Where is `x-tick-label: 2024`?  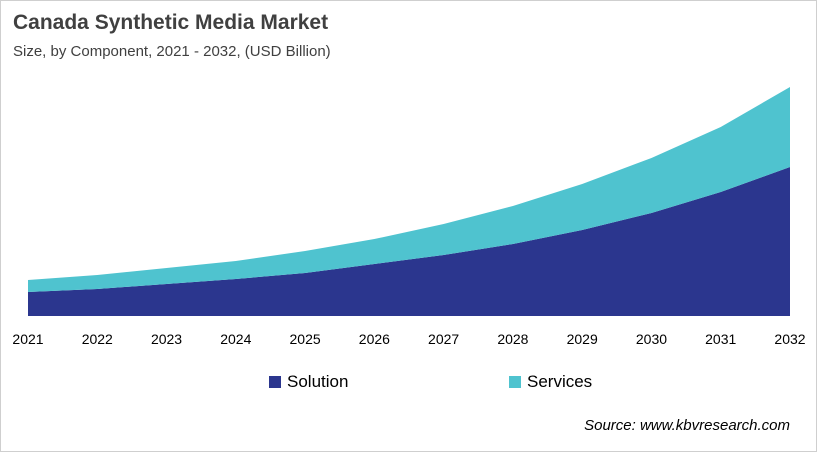
x-tick-label: 2024 is located at coordinates (235, 339).